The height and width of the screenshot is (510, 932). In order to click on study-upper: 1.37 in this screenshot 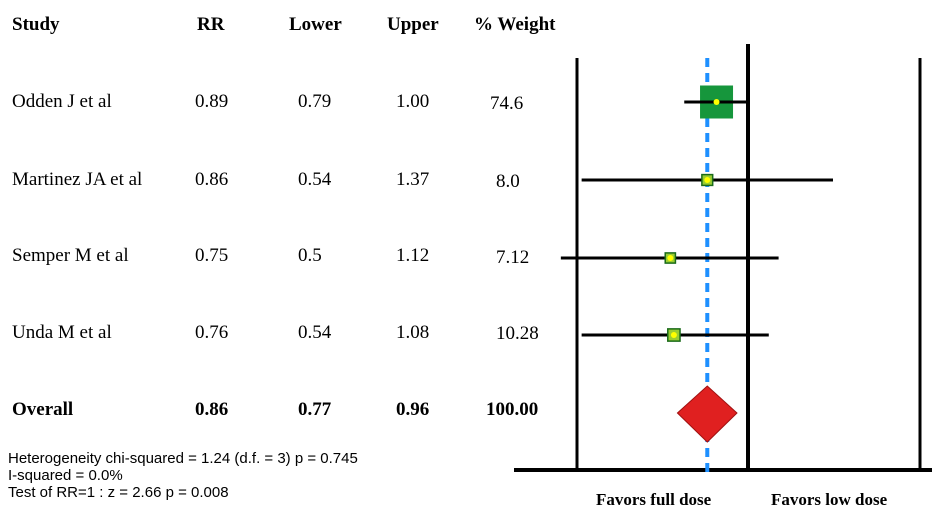, I will do `click(413, 179)`.